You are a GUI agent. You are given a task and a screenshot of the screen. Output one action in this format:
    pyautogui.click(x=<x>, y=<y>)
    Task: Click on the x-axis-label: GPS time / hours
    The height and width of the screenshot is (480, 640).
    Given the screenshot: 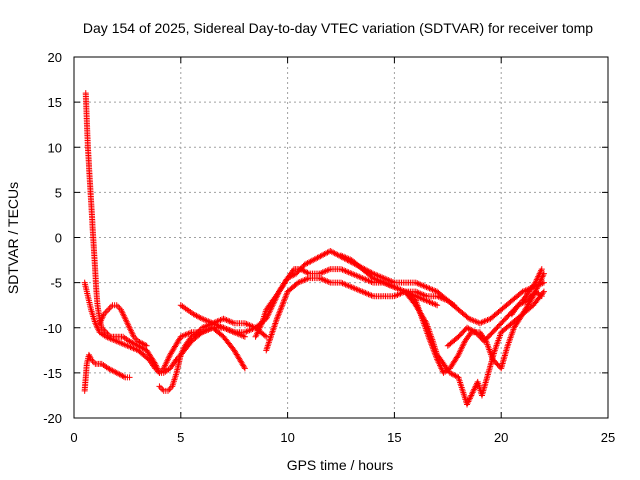 What is the action you would take?
    pyautogui.click(x=340, y=465)
    